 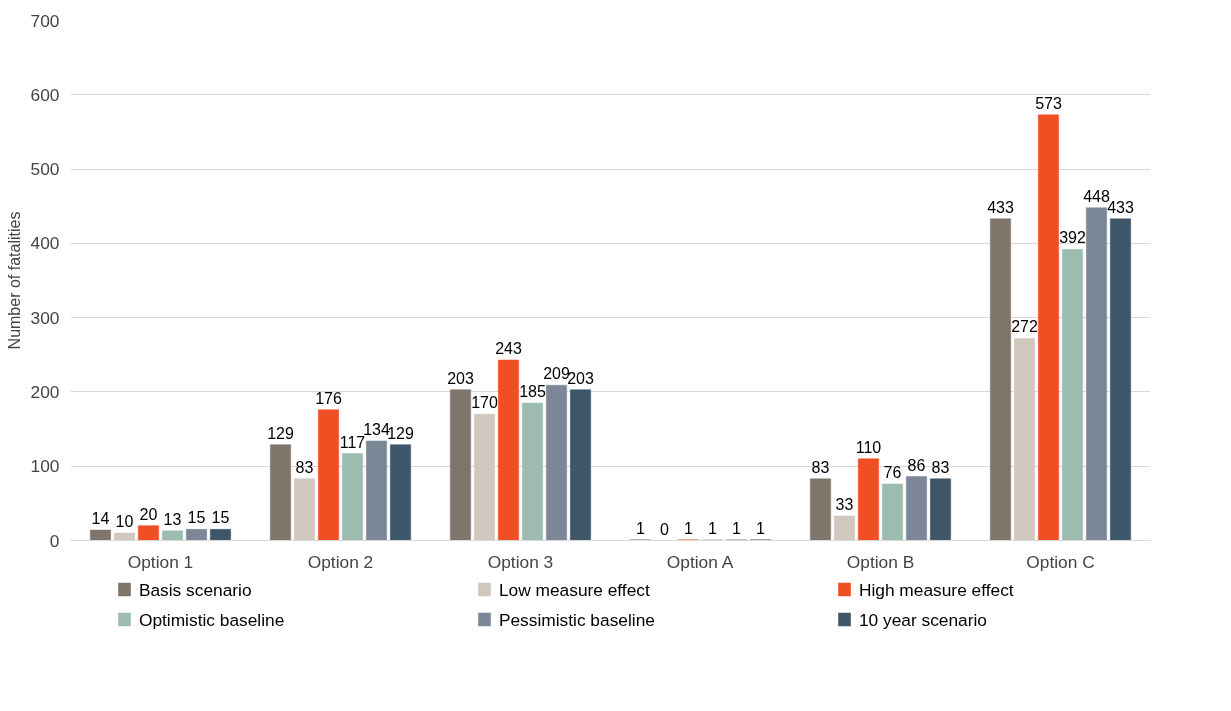 I want to click on y-tick-label: 600, so click(x=45, y=94).